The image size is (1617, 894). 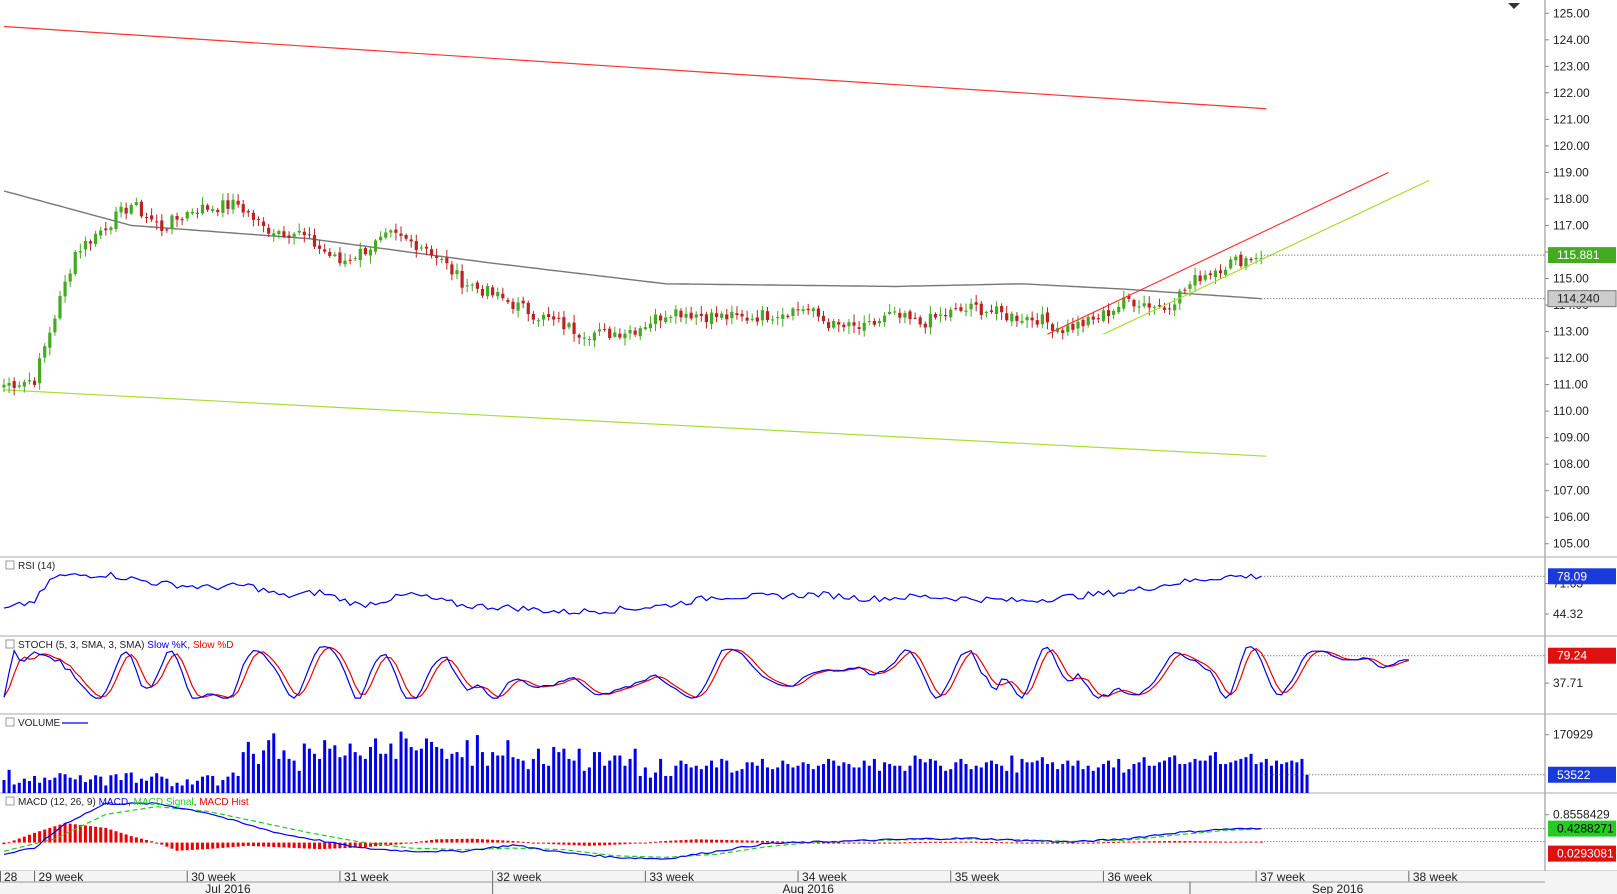 What do you see at coordinates (774, 672) in the screenshot?
I see `stoch-panel` at bounding box center [774, 672].